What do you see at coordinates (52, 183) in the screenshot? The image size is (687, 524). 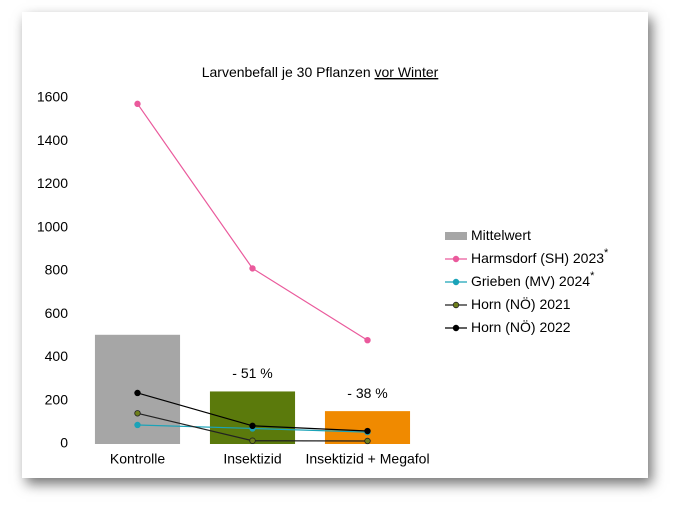 I see `y-tick-label: 1200` at bounding box center [52, 183].